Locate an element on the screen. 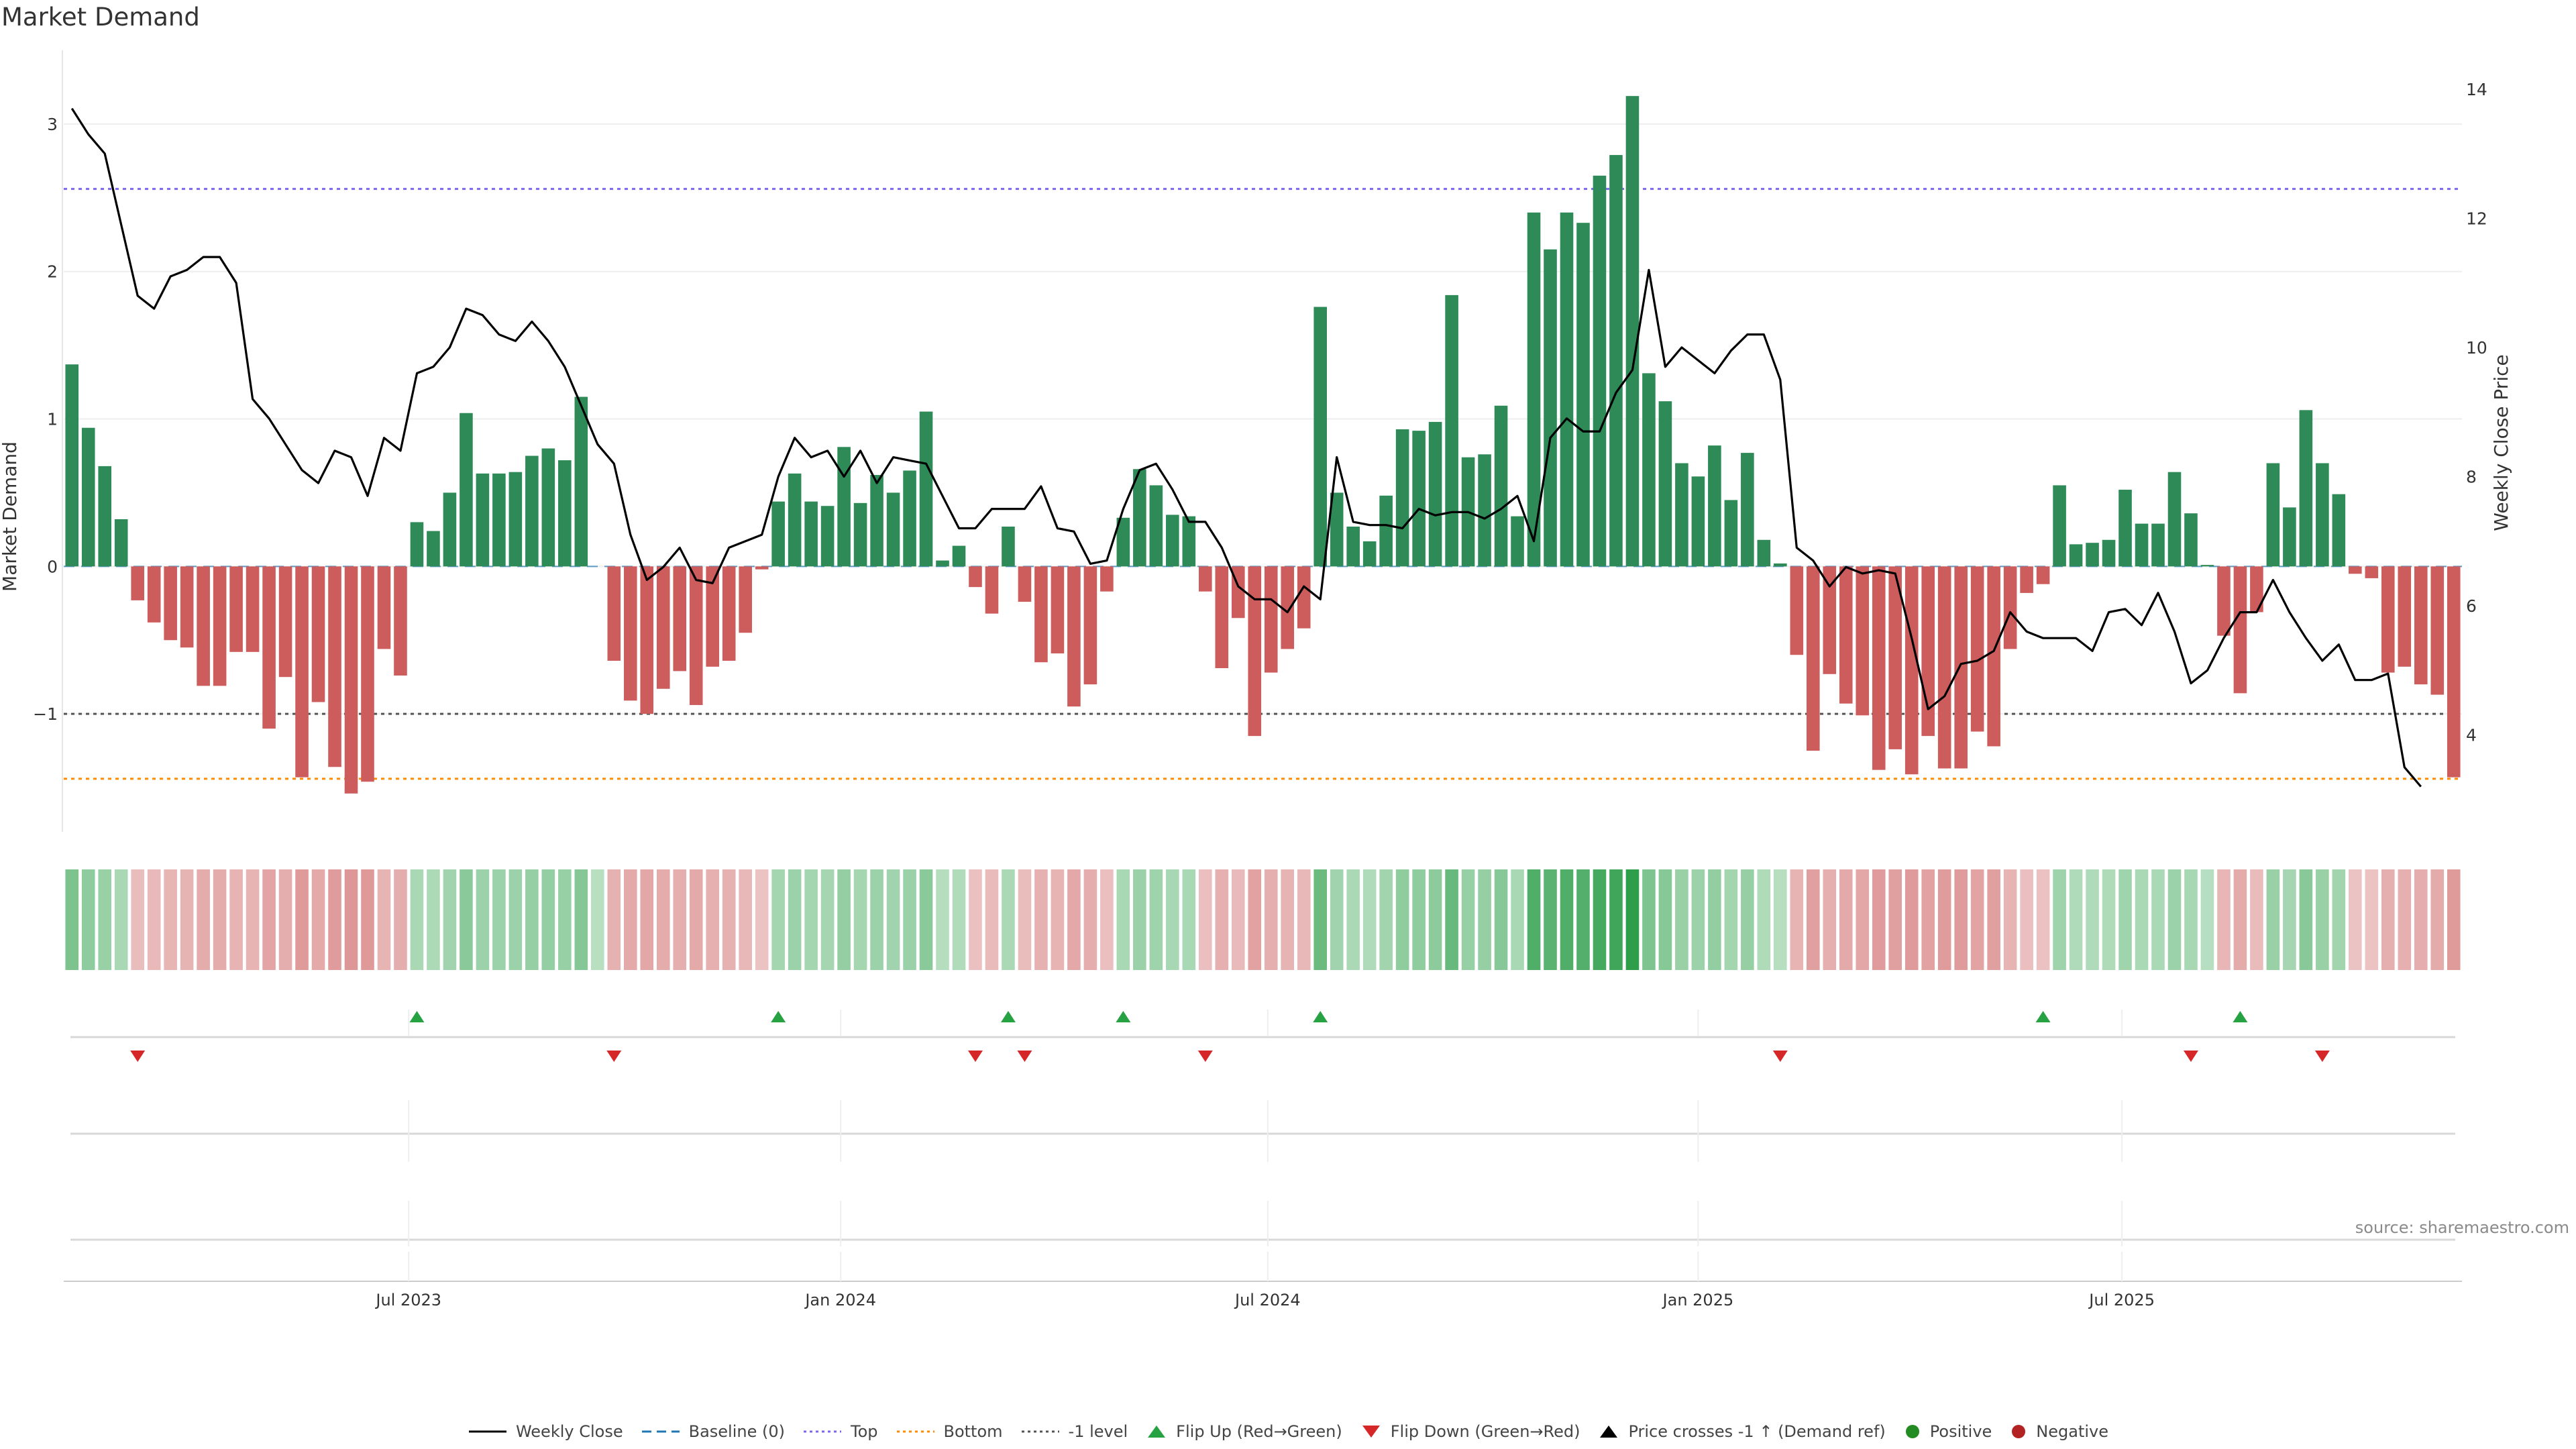 The image size is (2576, 1449). y-tick-label: 2 is located at coordinates (52, 272).